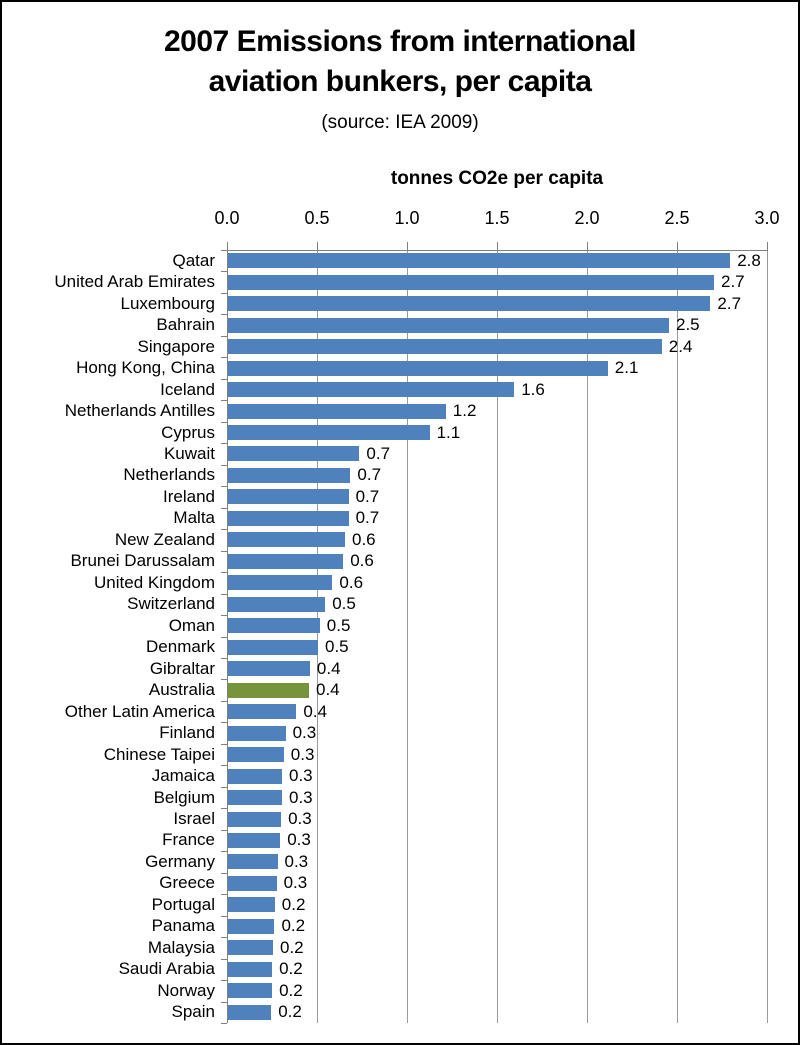  Describe the element at coordinates (351, 582) in the screenshot. I see `value-label-united-kingdom: 0.6` at that location.